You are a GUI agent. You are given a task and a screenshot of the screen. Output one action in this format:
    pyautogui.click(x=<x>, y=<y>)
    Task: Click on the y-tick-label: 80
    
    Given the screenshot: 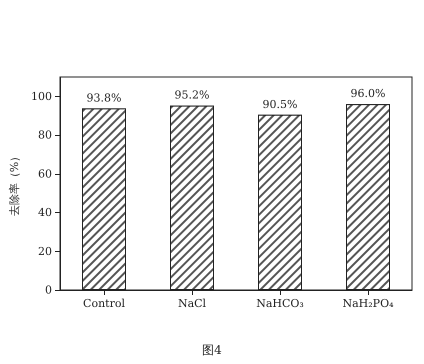 What is the action you would take?
    pyautogui.click(x=45, y=135)
    